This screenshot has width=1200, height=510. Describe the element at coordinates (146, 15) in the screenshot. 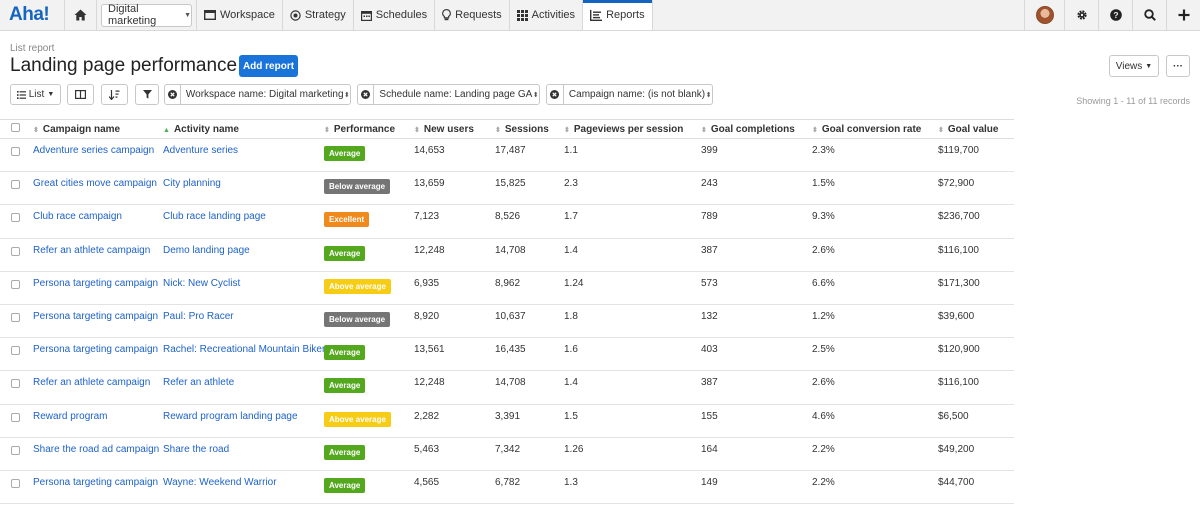

I see `workspace-selector: Digital marketing ▼` at that location.